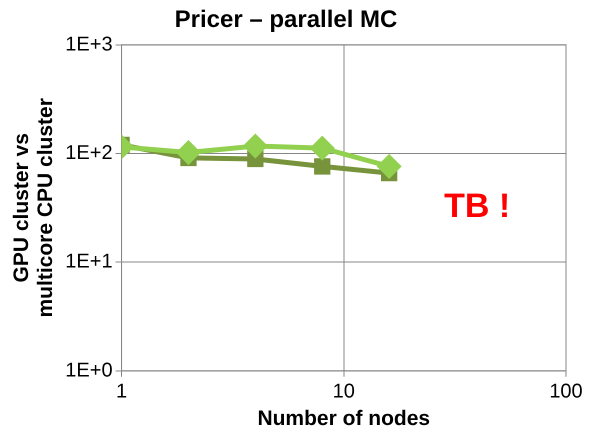 The image size is (596, 436). I want to click on y-axis-title: GPU cluster vs multicore CPU cluster, so click(34, 208).